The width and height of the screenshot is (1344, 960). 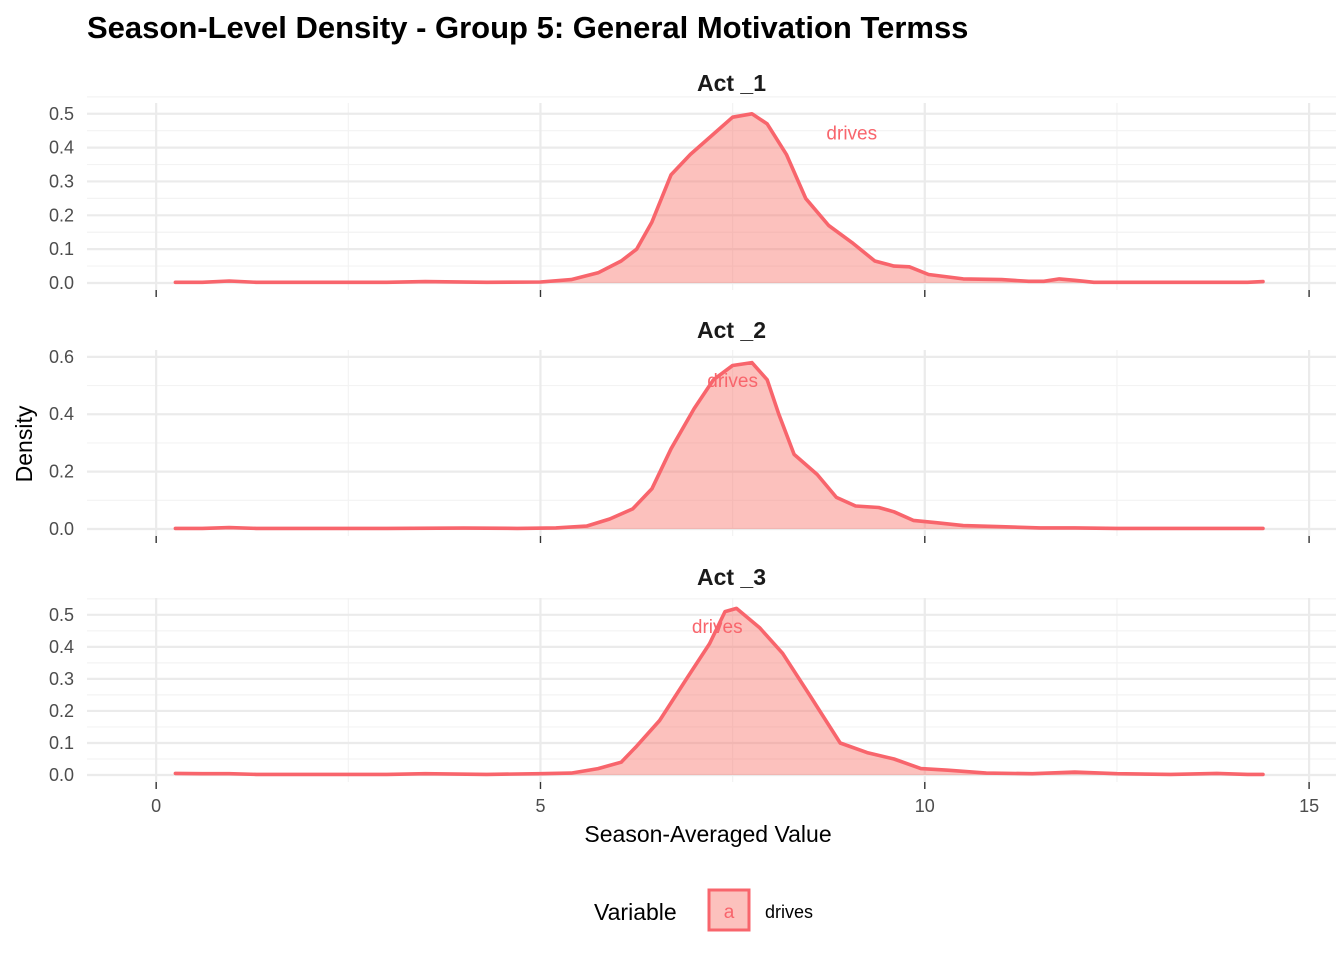 What do you see at coordinates (61, 357) in the screenshot?
I see `y-tick-label: 0.6` at bounding box center [61, 357].